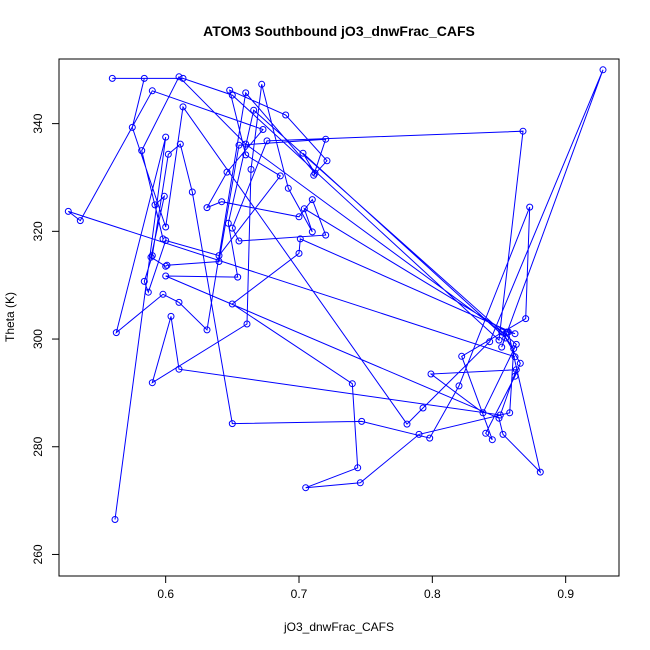 The image size is (650, 650). I want to click on x-tick-label: 0.9, so click(565, 594).